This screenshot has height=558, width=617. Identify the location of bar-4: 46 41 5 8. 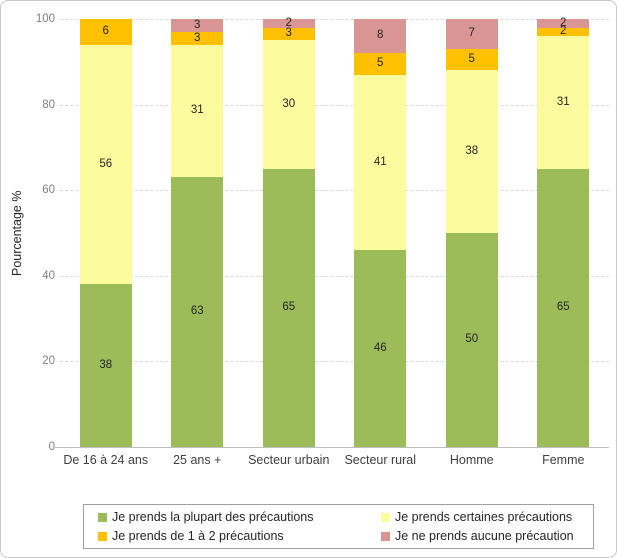
(381, 233).